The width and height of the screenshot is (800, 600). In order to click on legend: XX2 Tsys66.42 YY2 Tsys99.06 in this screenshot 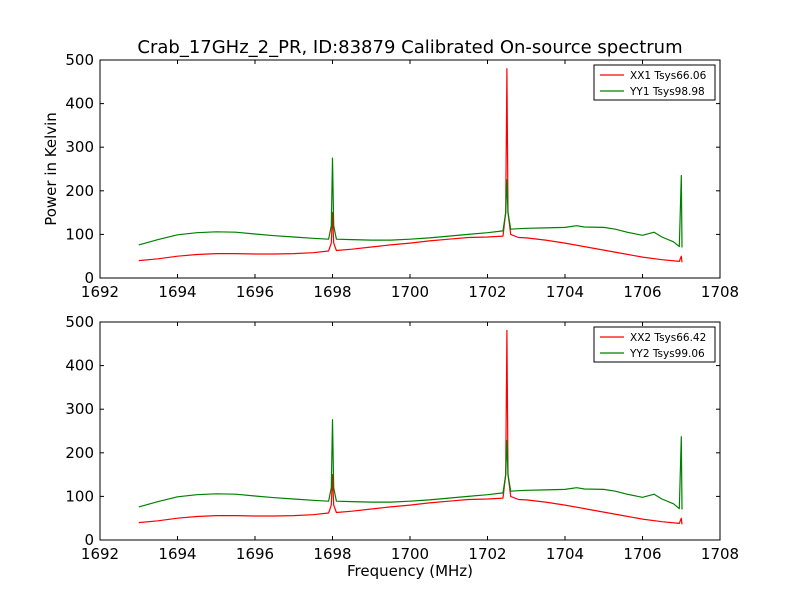, I will do `click(654, 344)`.